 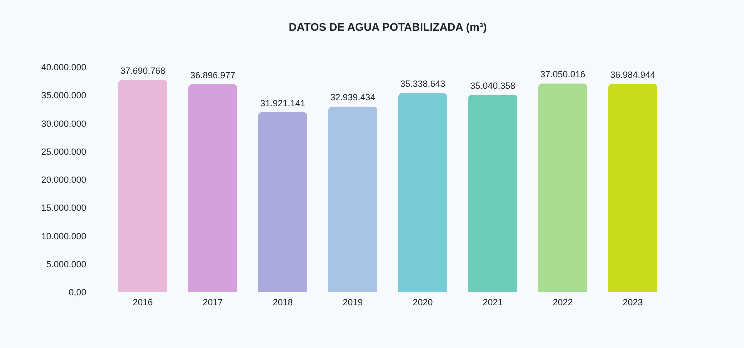 I want to click on chart-title: DATOS DE AGUA POTABILIZADA (m³), so click(x=388, y=28).